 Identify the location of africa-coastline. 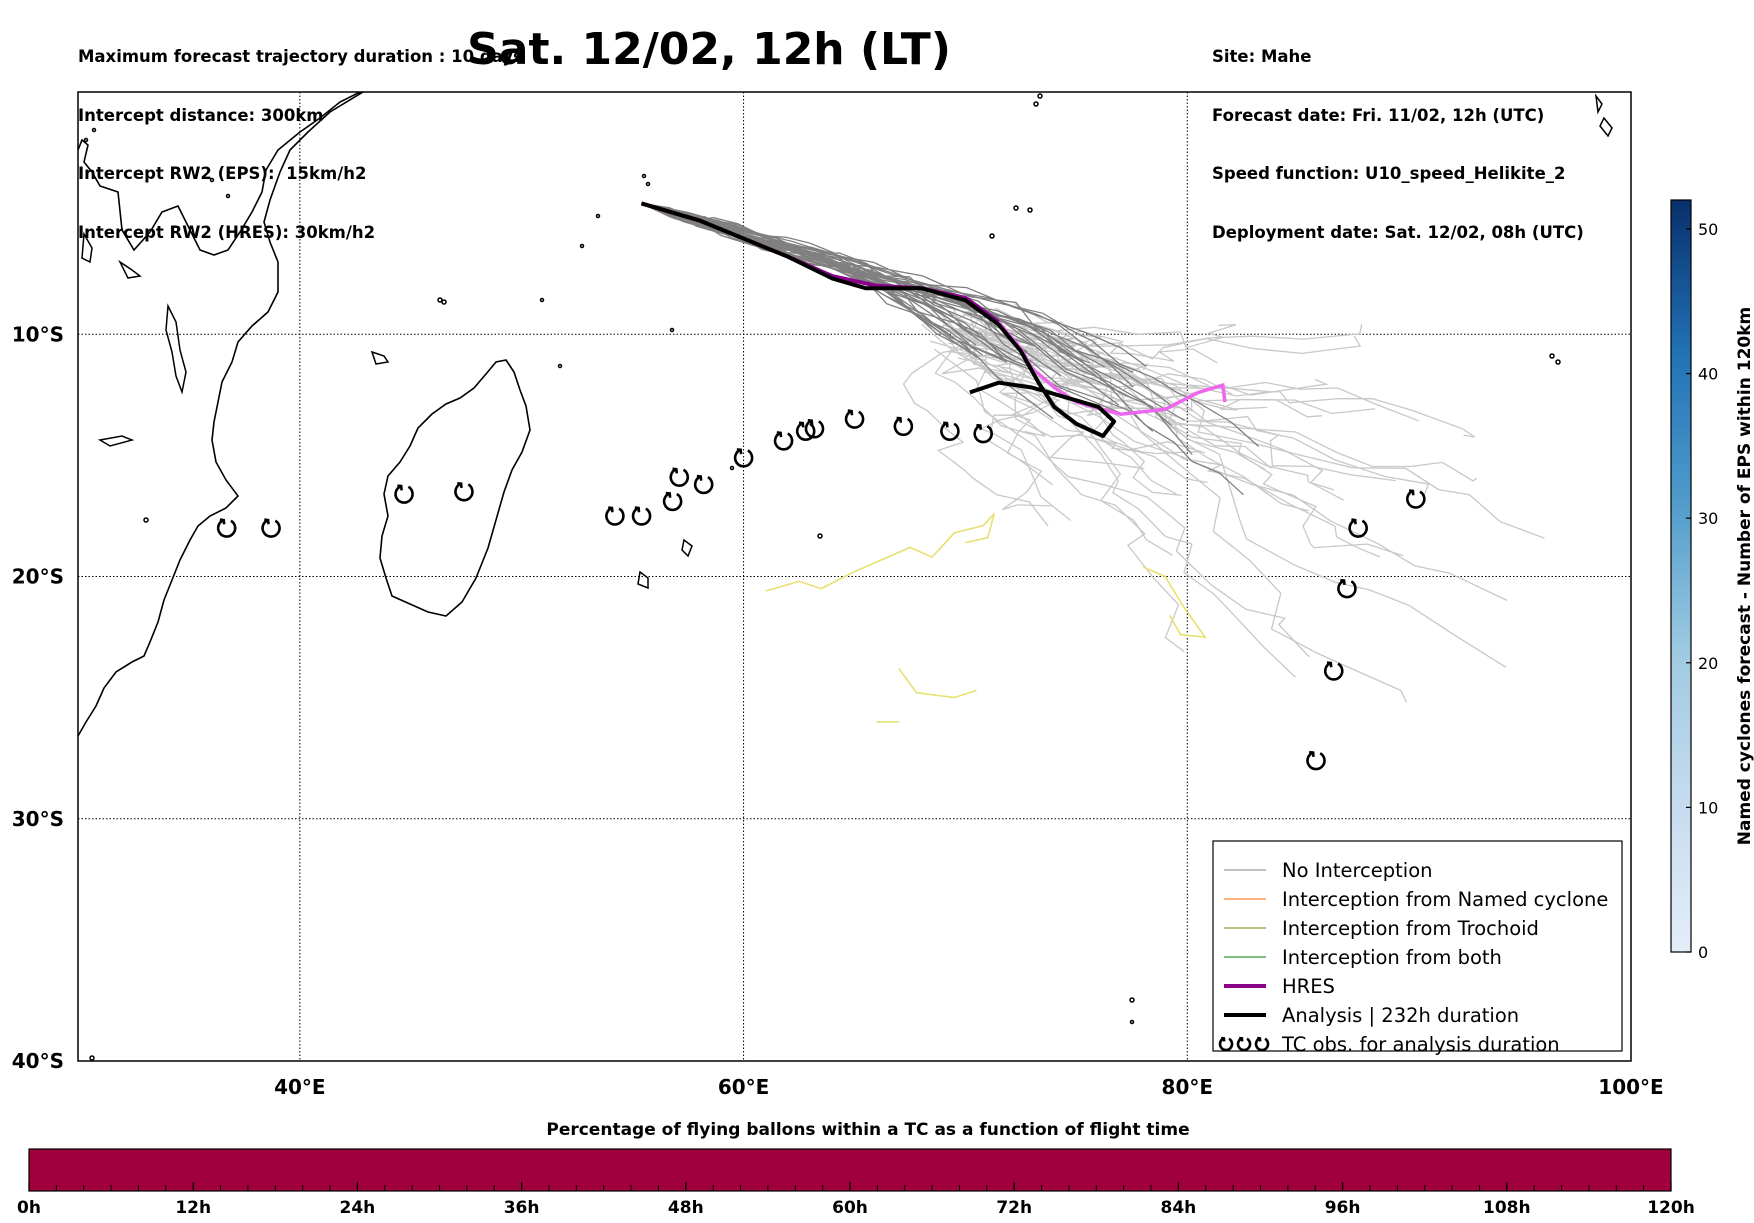
(221, 414).